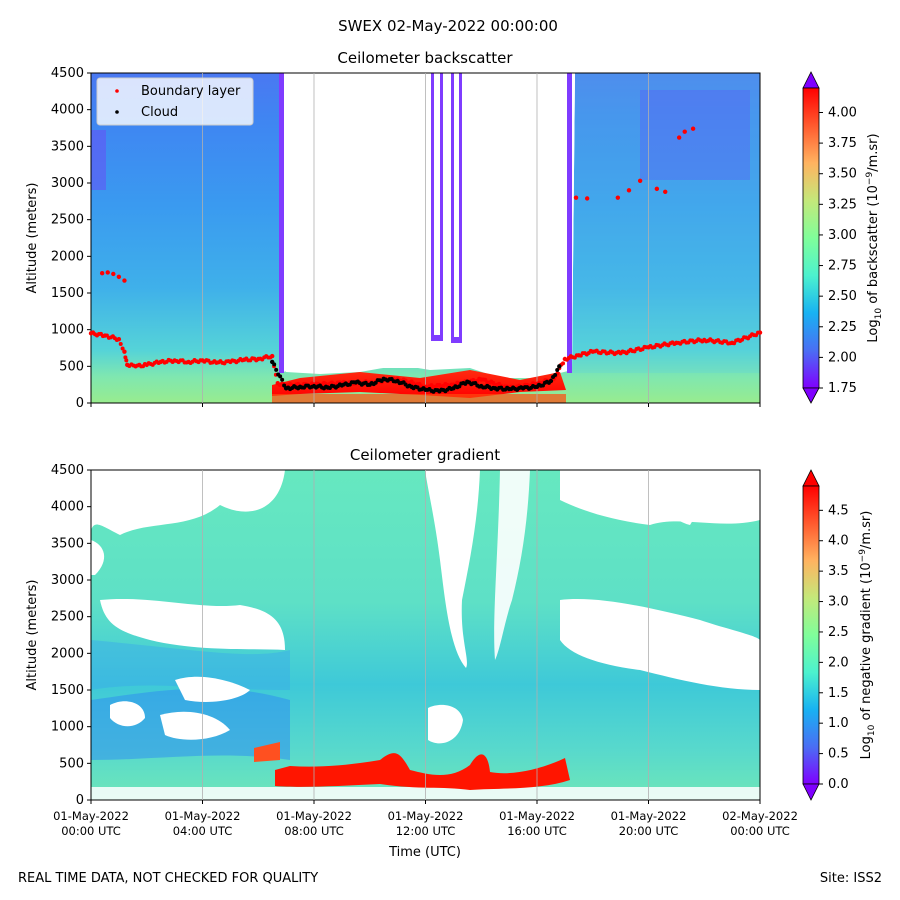 The image size is (900, 900). What do you see at coordinates (838, 693) in the screenshot?
I see `colorbar-tick-label: 1.5` at bounding box center [838, 693].